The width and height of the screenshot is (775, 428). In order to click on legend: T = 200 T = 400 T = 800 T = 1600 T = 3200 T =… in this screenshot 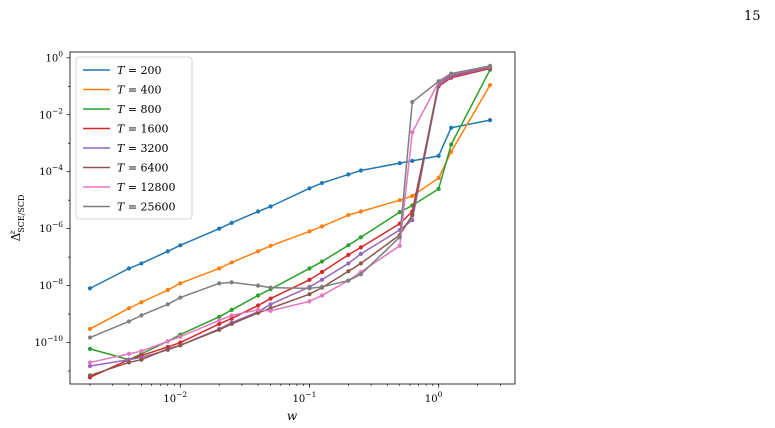, I will do `click(134, 138)`.